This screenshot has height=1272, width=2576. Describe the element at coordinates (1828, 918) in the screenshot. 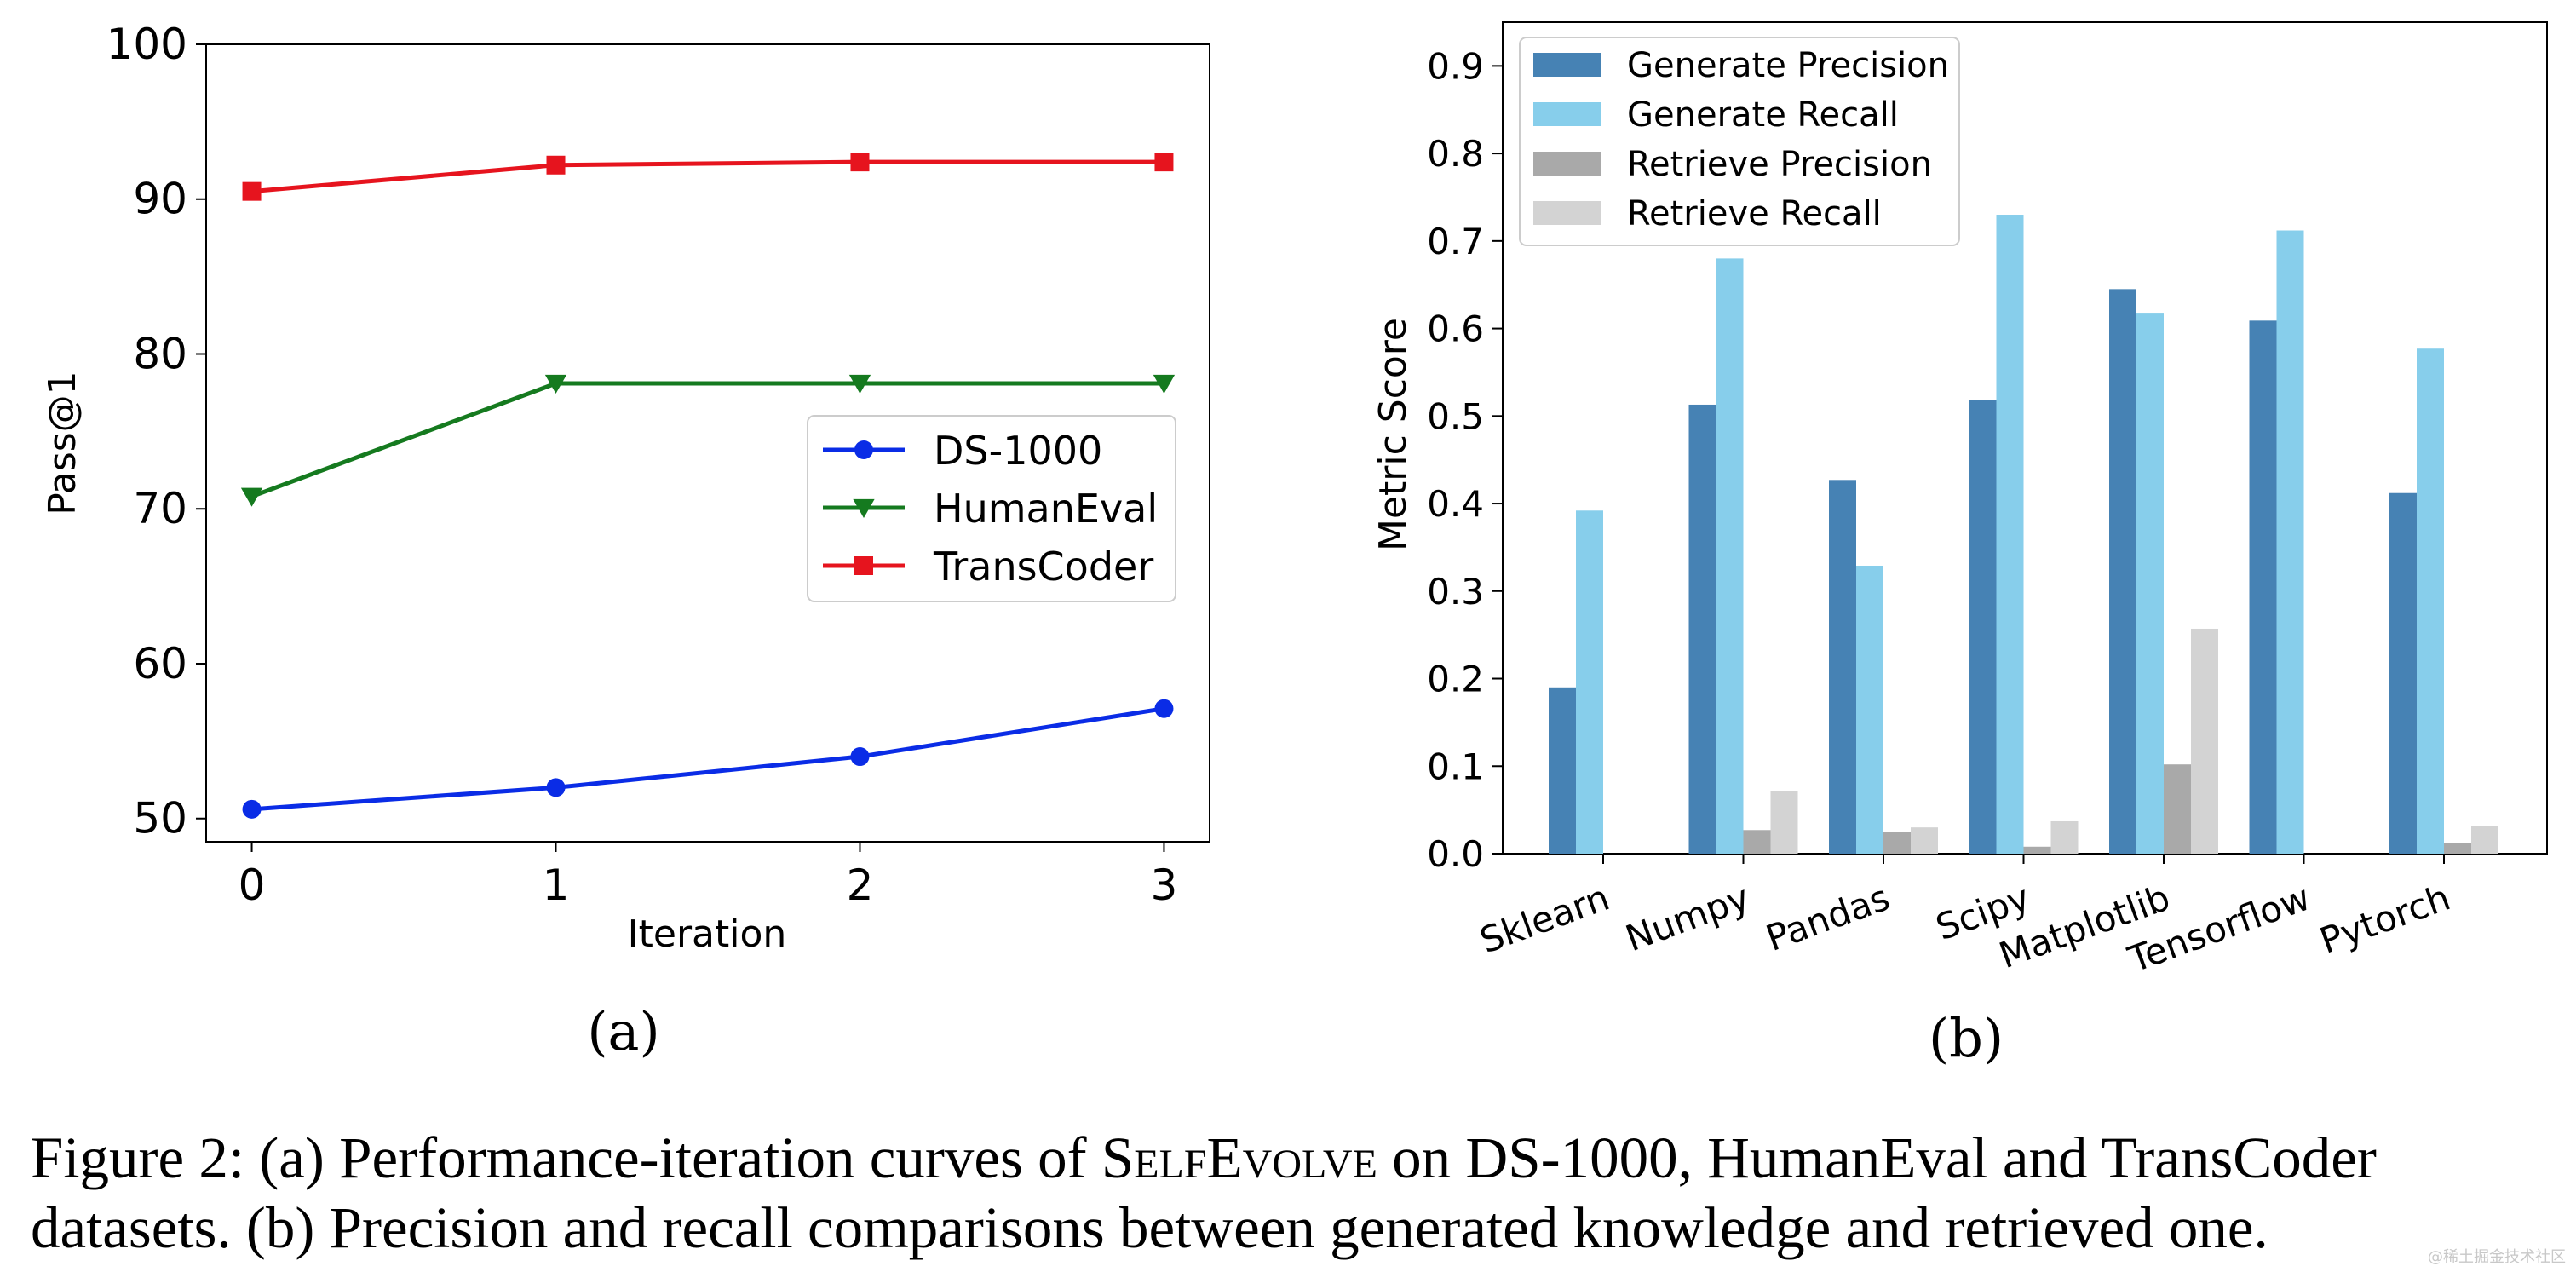

I see `x-tick-label: Pandas` at that location.